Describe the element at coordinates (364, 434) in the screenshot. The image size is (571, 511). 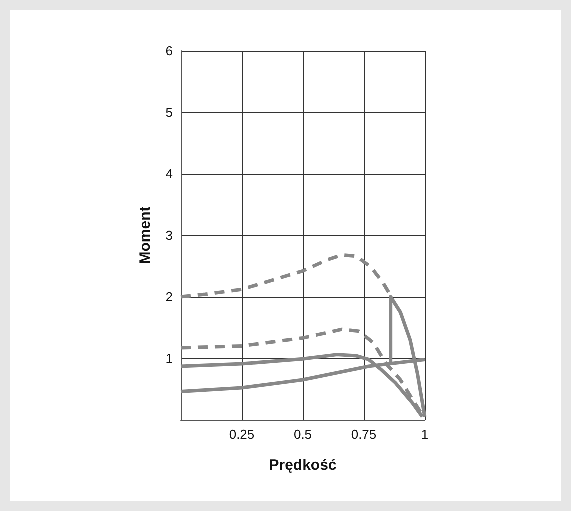
I see `x-tick-label: 0.75` at that location.